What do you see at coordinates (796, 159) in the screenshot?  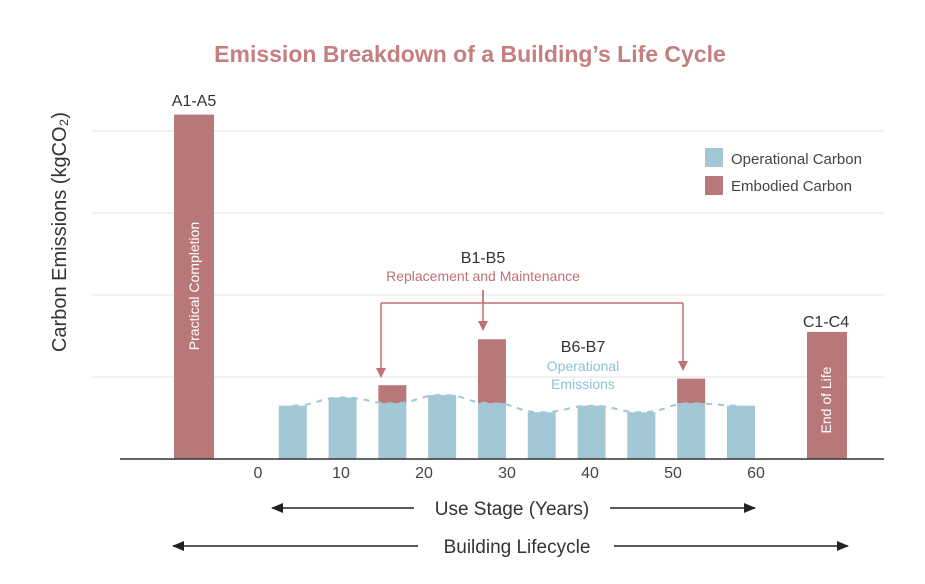 I see `legend-label-operational: Operational Carbon` at bounding box center [796, 159].